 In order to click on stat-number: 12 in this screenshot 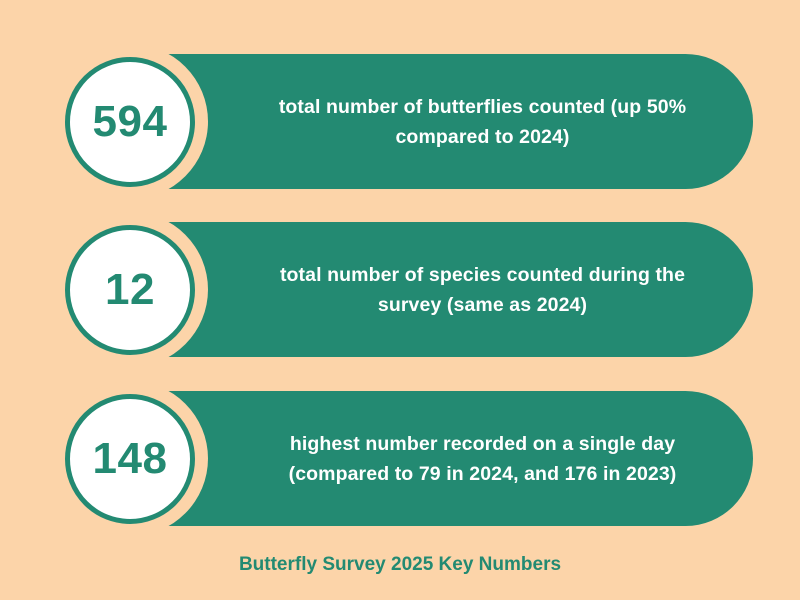, I will do `click(130, 289)`.